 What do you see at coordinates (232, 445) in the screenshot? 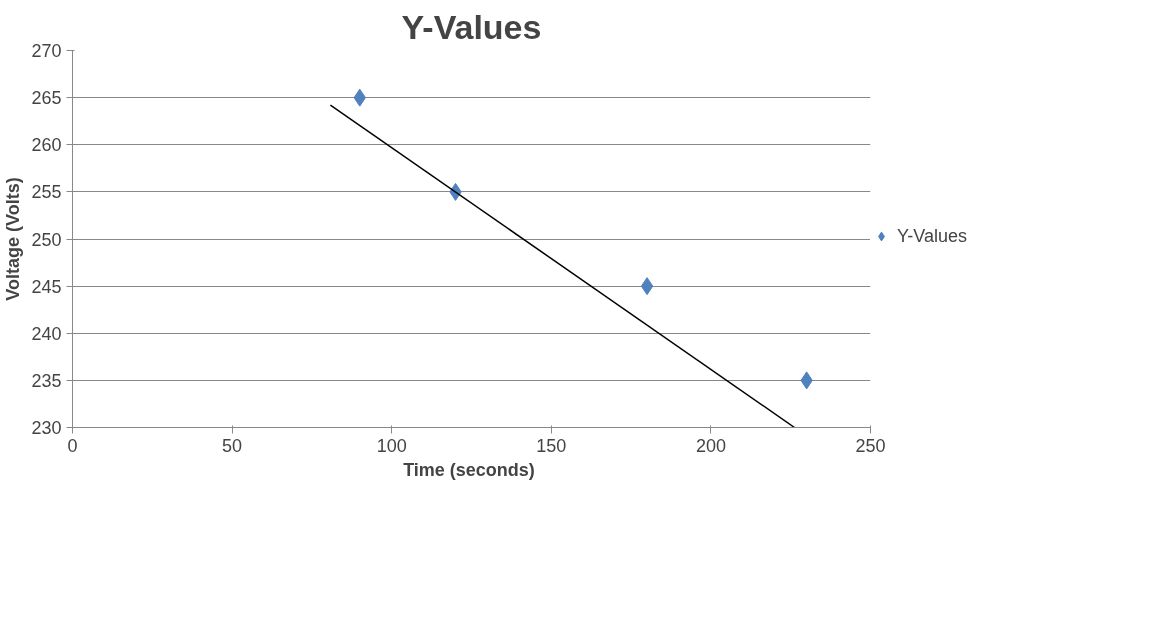
I see `x-tick-label: 50` at bounding box center [232, 445].